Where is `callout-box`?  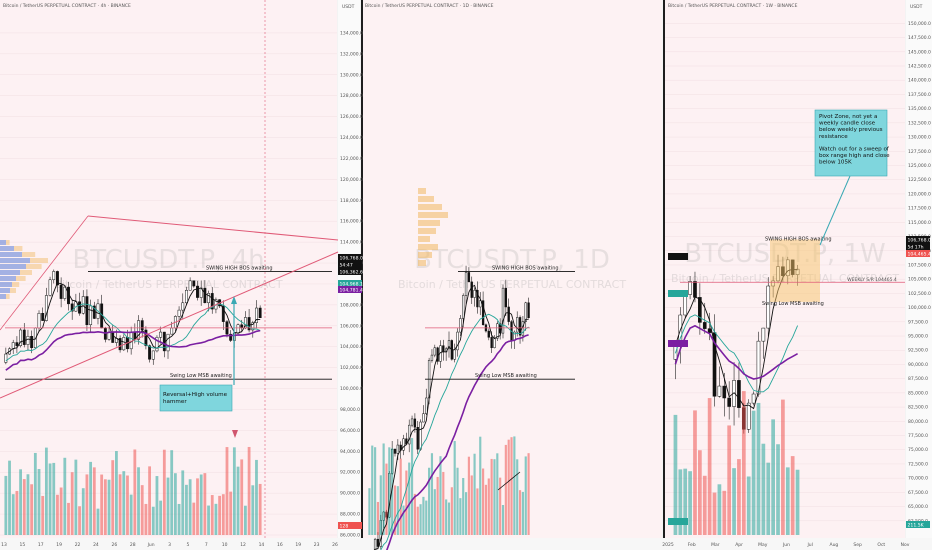
callout-box is located at coordinates (196, 398).